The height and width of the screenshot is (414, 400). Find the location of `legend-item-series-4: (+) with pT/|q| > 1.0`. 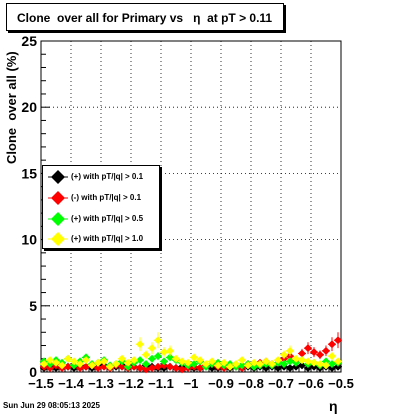

legend-item-series-4: (+) with pT/|q| > 1.0 is located at coordinates (101, 239).